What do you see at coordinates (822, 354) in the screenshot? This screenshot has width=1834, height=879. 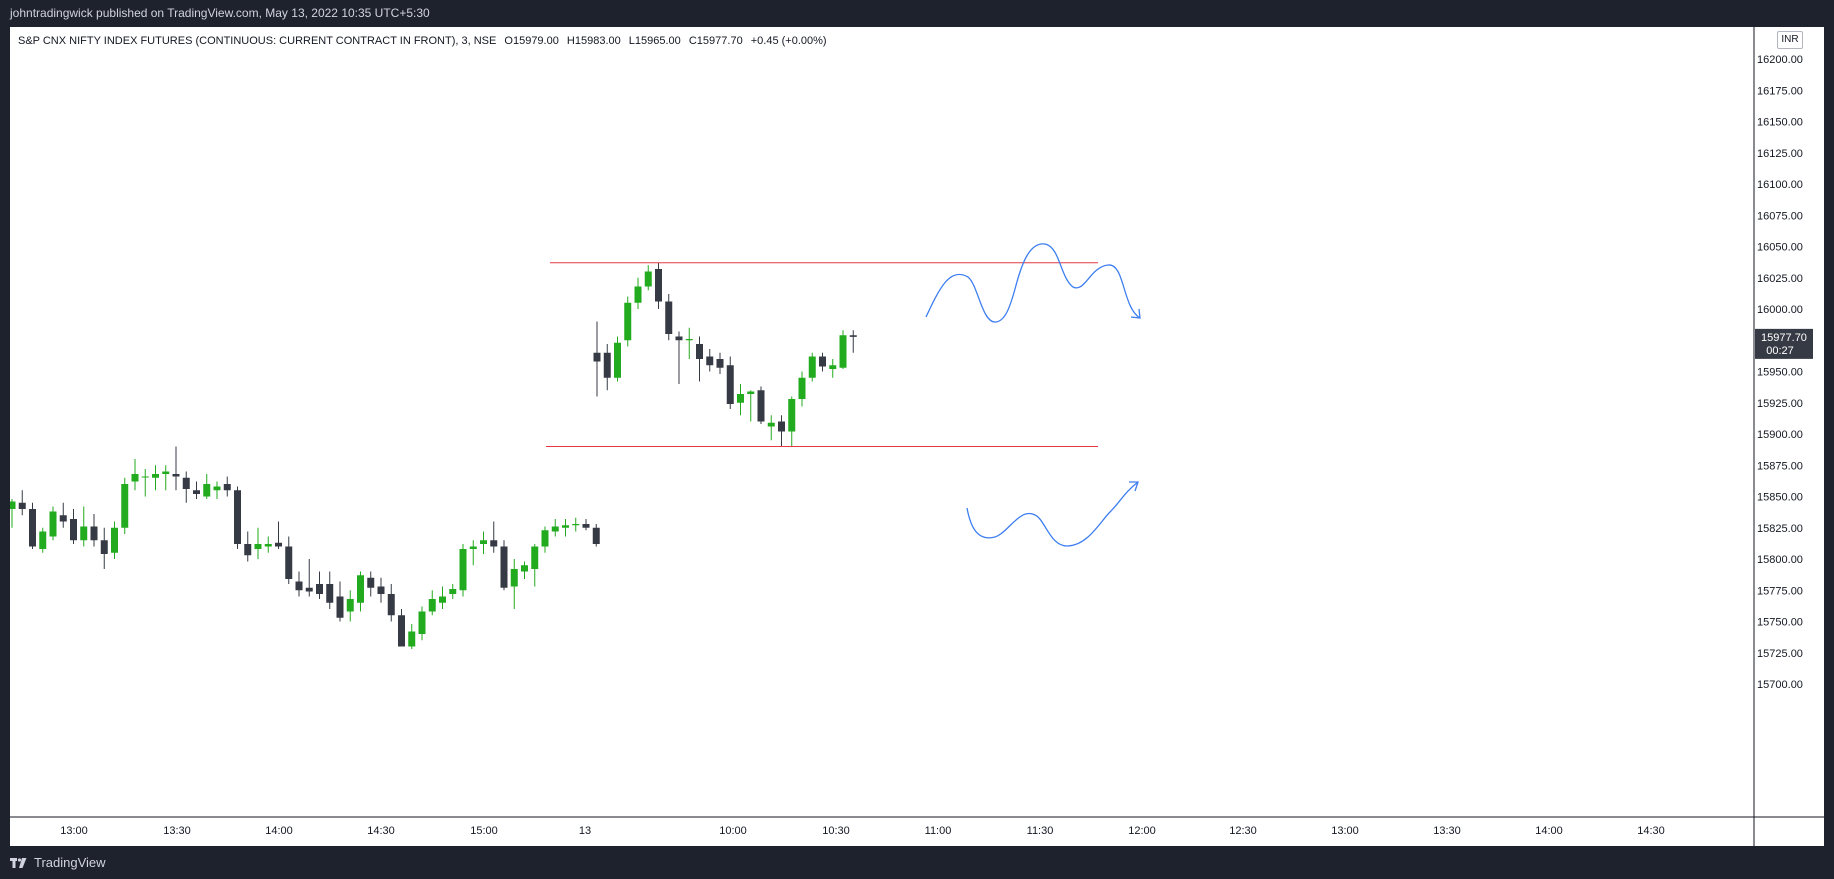 I see `levels-layer` at bounding box center [822, 354].